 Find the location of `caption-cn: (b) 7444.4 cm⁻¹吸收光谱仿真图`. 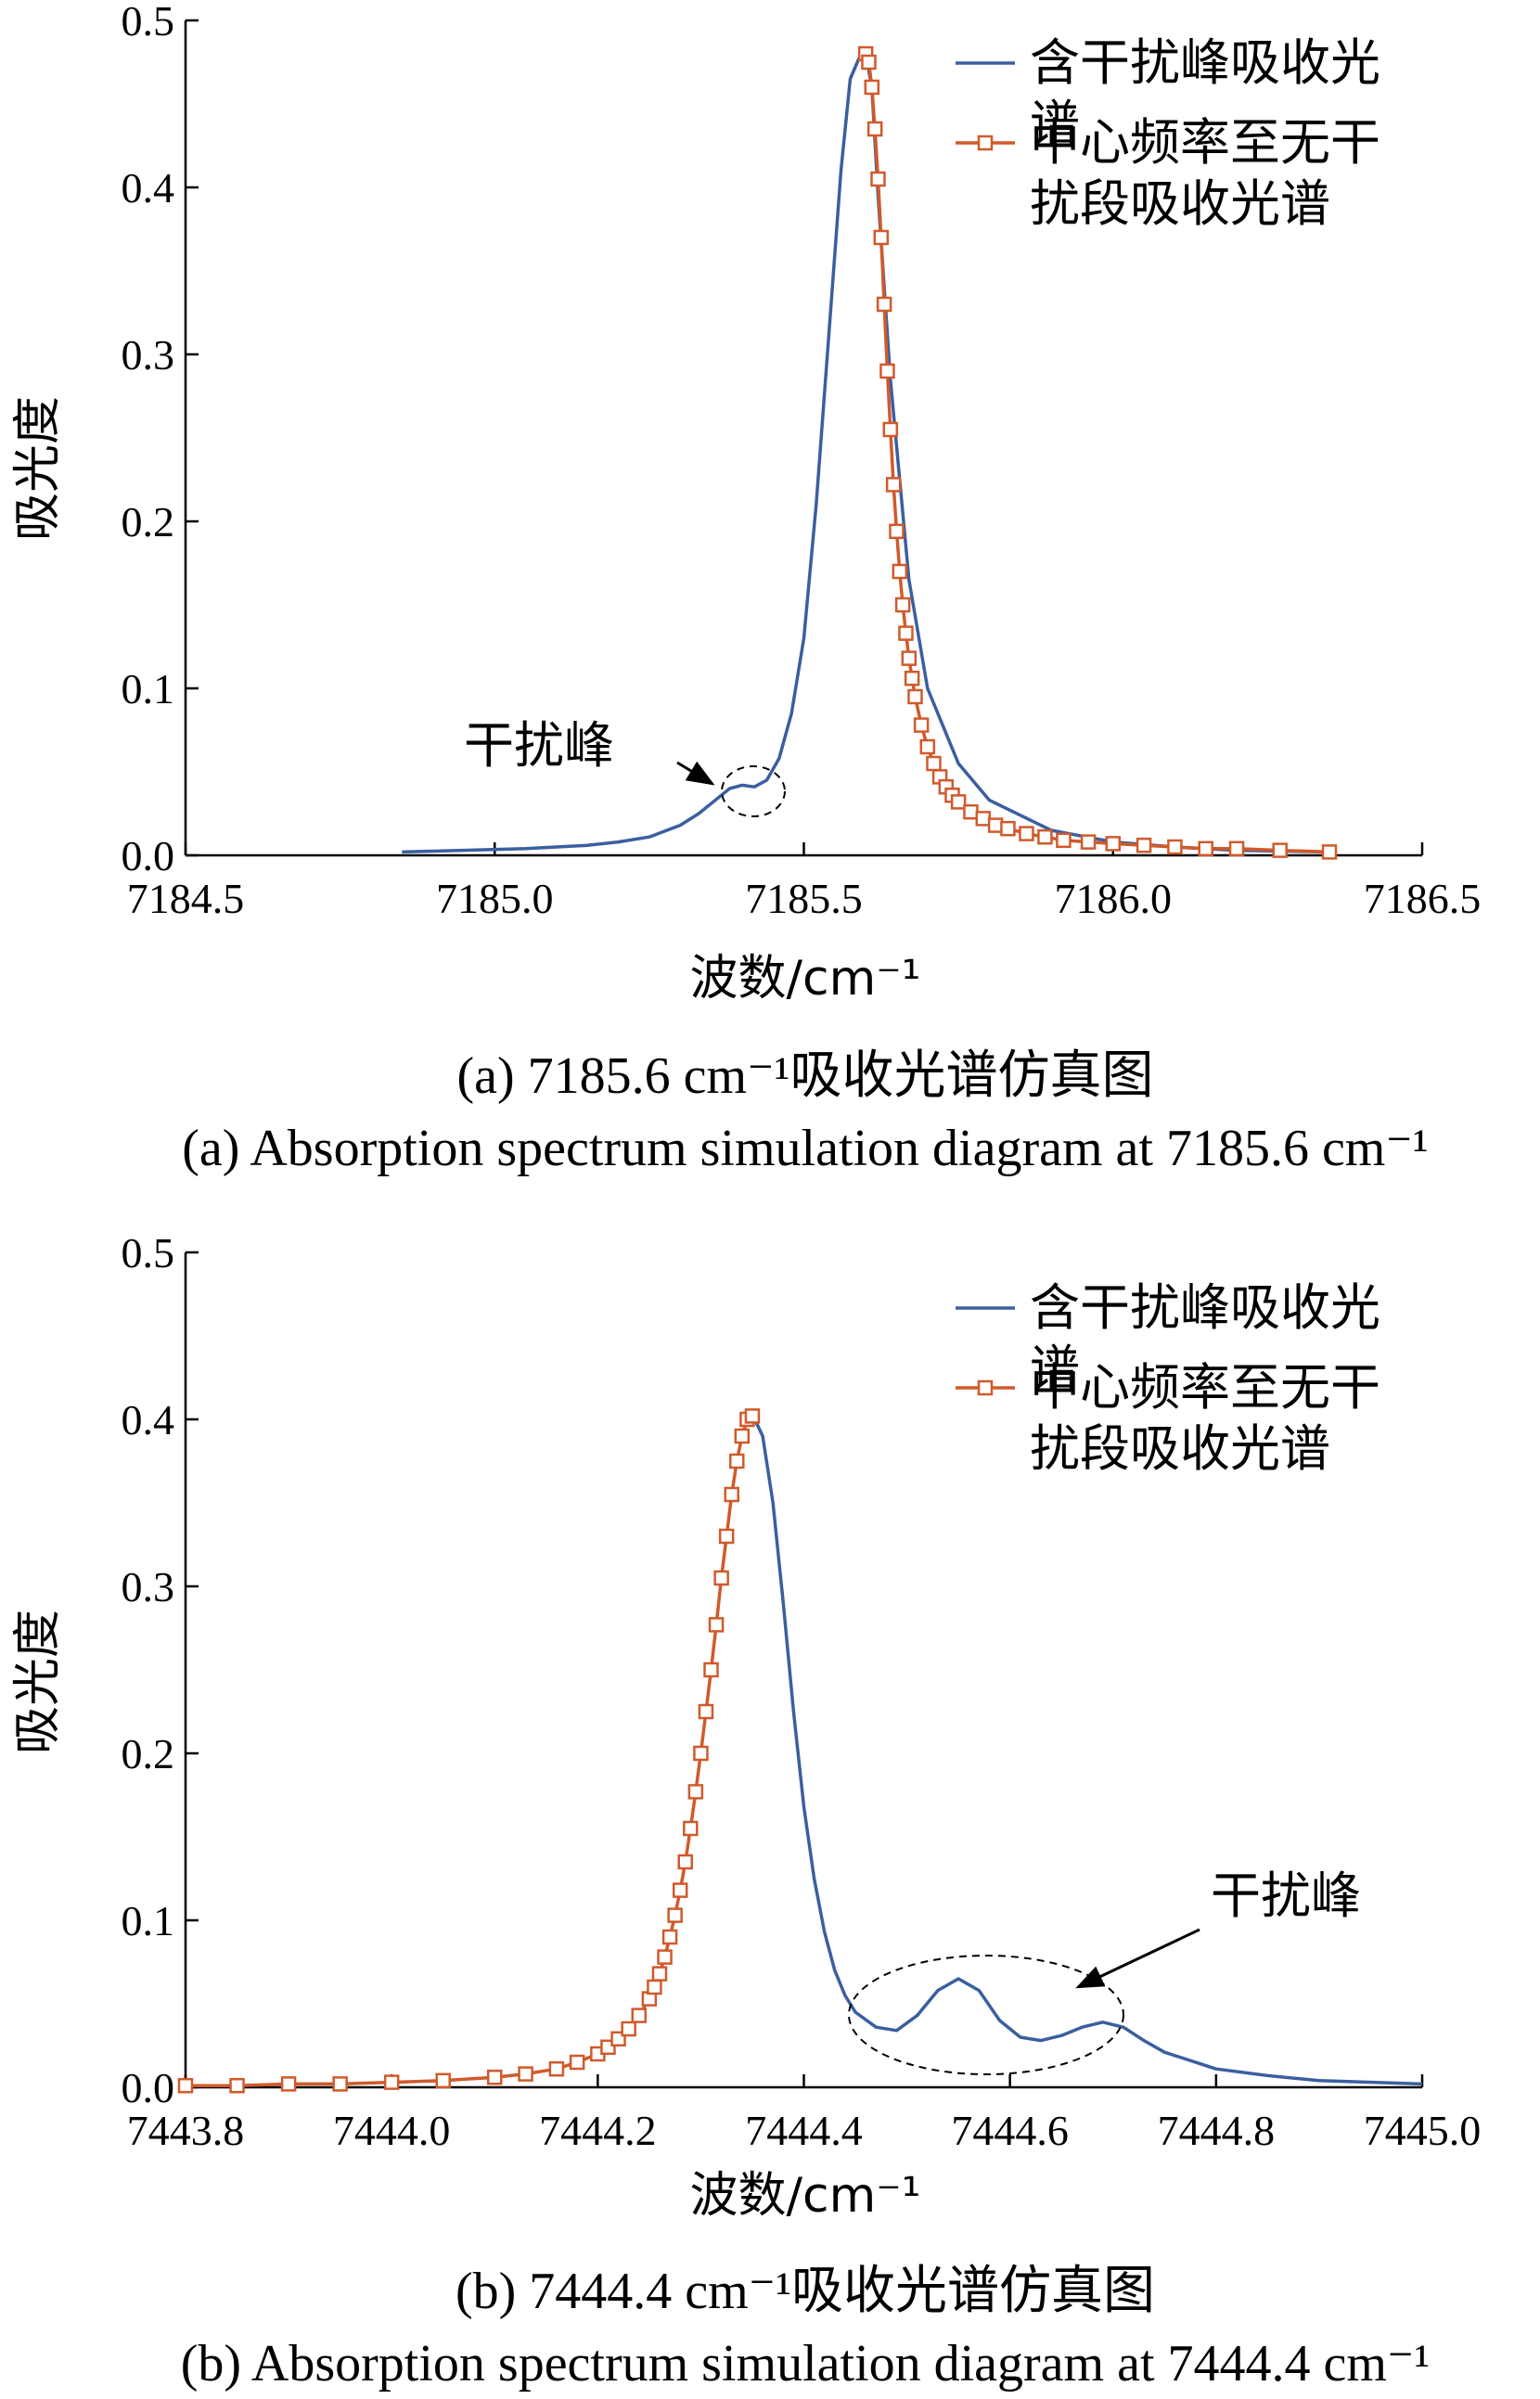

caption-cn: (b) 7444.4 cm⁻¹吸收光谱仿真图 is located at coordinates (805, 2291).